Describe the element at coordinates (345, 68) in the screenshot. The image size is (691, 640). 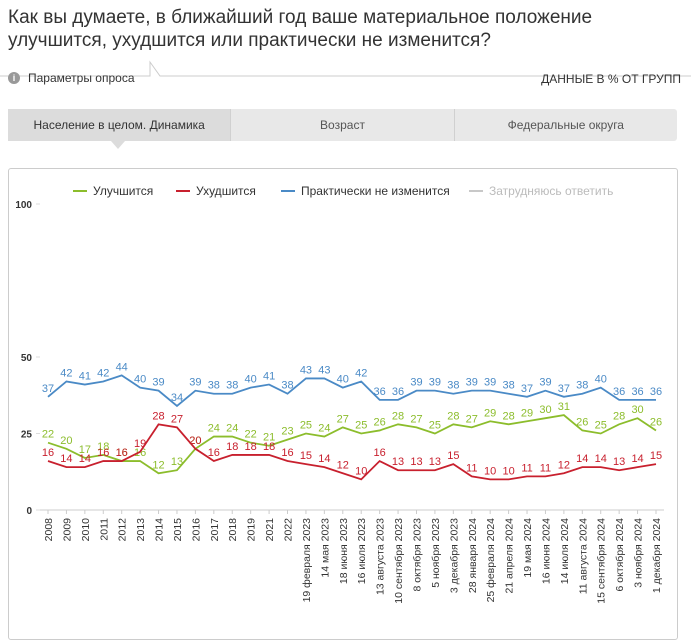
I see `separator` at that location.